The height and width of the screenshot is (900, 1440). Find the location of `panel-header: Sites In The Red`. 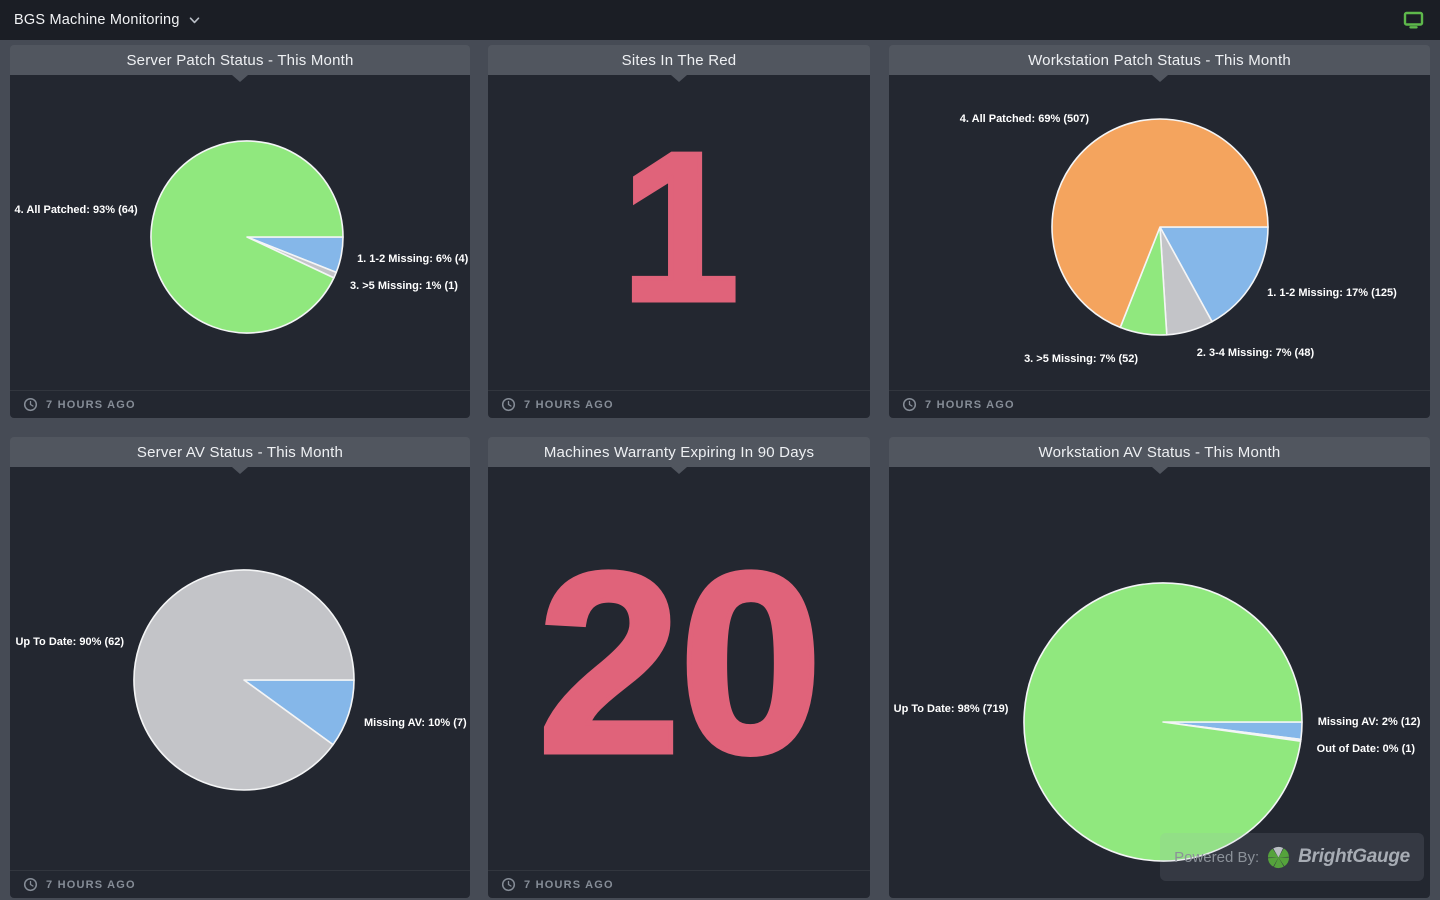

panel-header: Sites In The Red is located at coordinates (679, 63).